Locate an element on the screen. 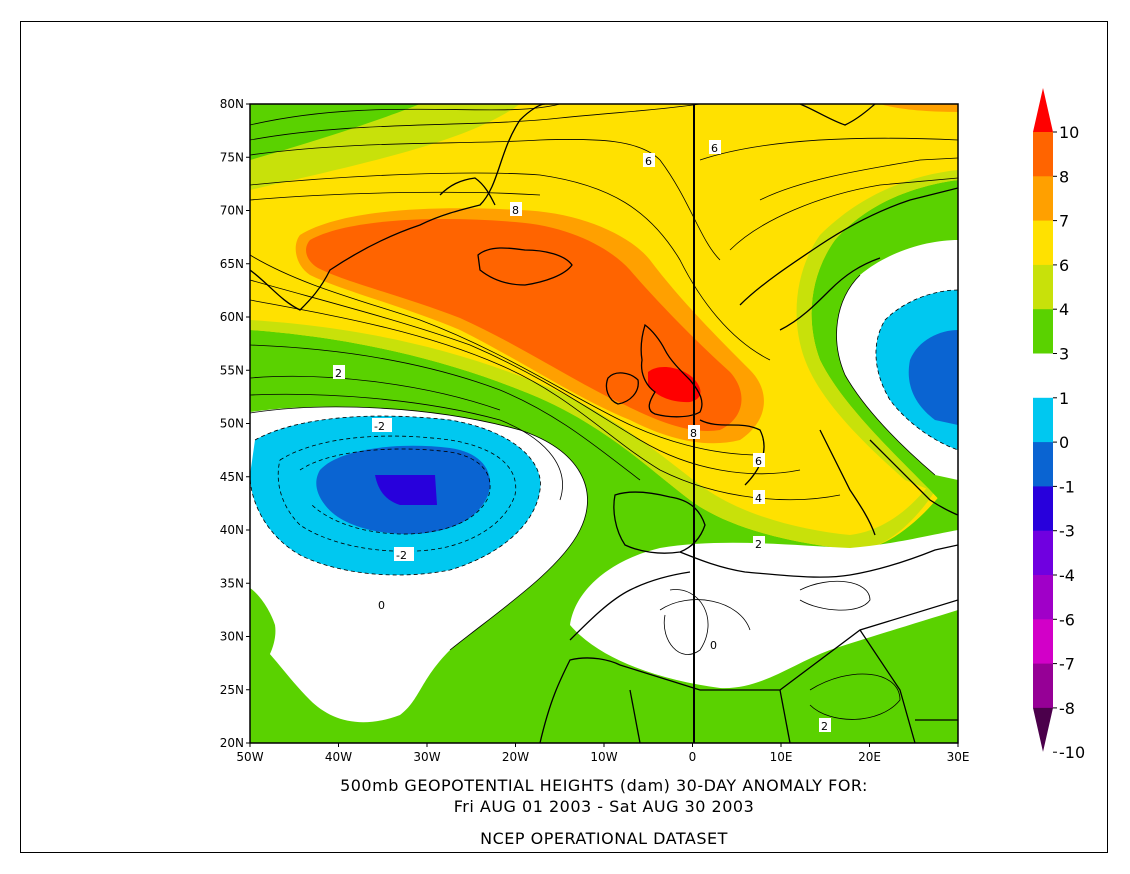  lat-tick-label: 30N is located at coordinates (232, 637).